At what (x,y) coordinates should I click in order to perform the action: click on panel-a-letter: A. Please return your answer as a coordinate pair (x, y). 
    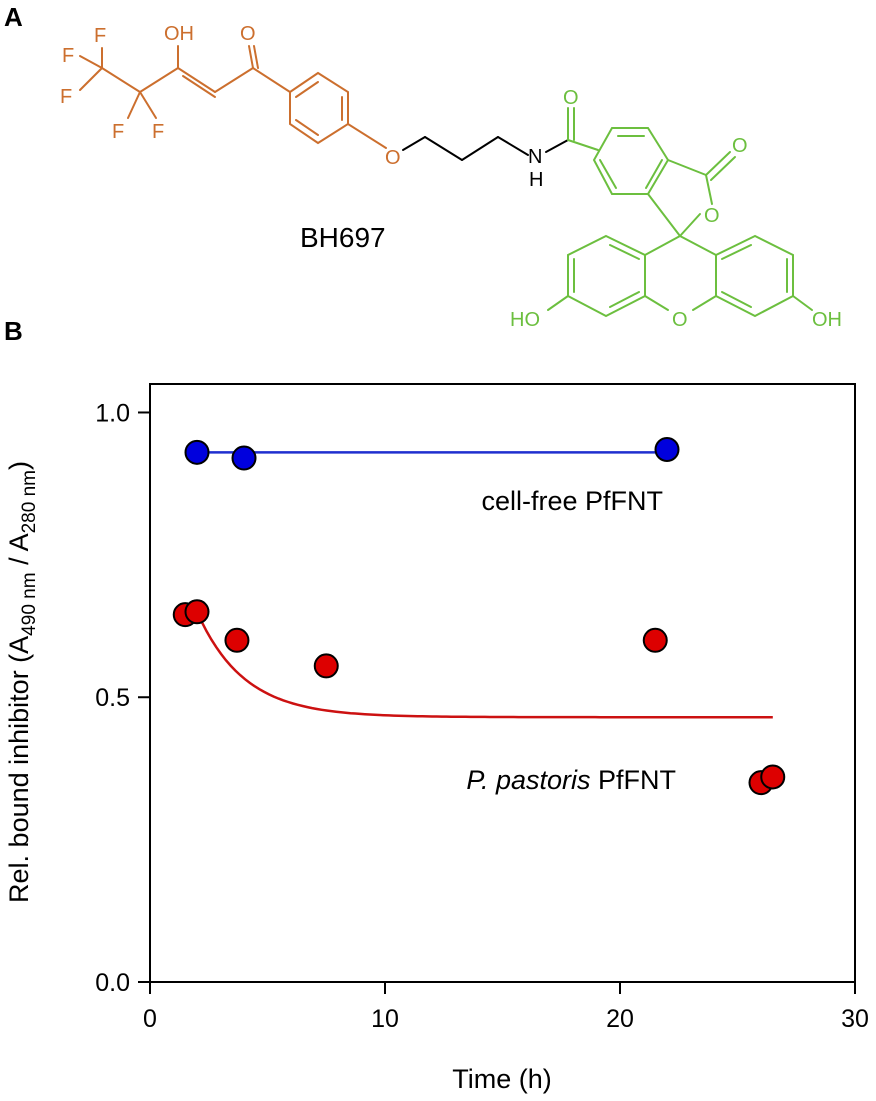
    Looking at the image, I should click on (13, 17).